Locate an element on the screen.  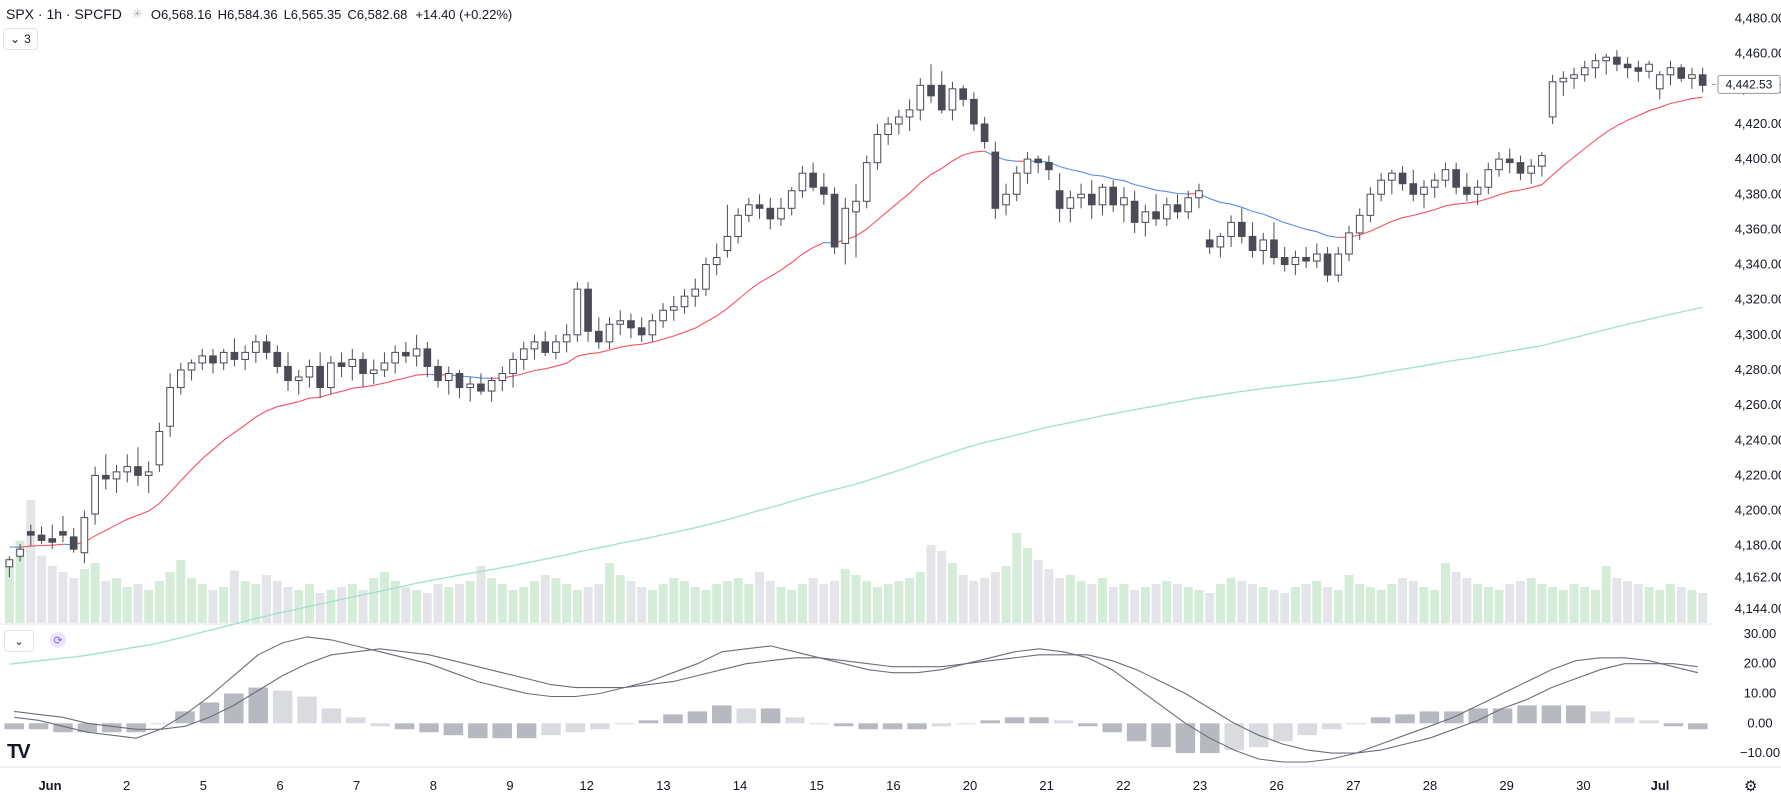
symbol-title: SPX · 1h · SPCFD is located at coordinates (64, 14).